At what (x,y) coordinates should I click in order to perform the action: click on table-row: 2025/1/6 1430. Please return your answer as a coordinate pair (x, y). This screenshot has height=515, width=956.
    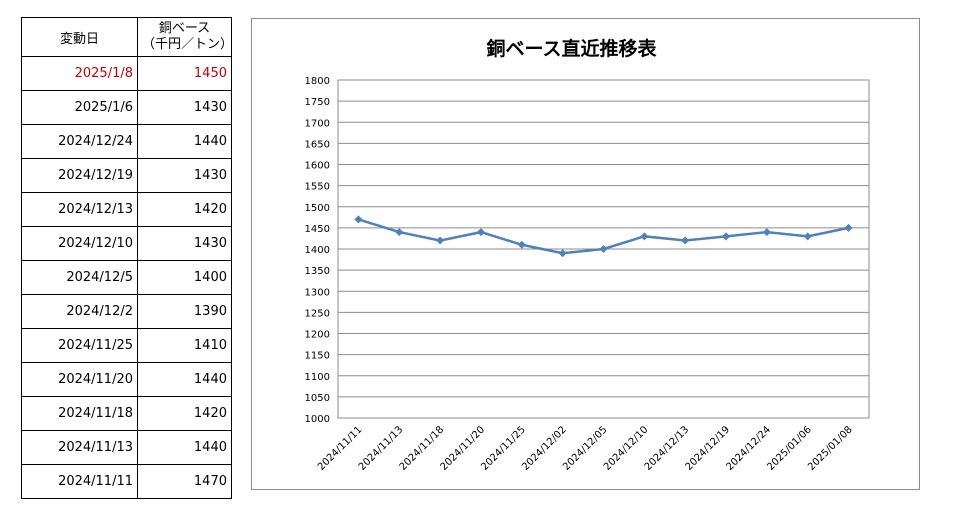
    Looking at the image, I should click on (126, 107).